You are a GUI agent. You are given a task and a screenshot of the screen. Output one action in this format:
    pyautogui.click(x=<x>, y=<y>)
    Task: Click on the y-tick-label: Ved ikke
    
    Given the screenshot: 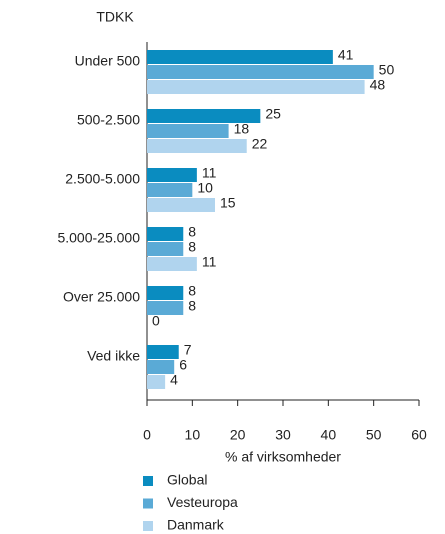 What is the action you would take?
    pyautogui.click(x=113, y=356)
    